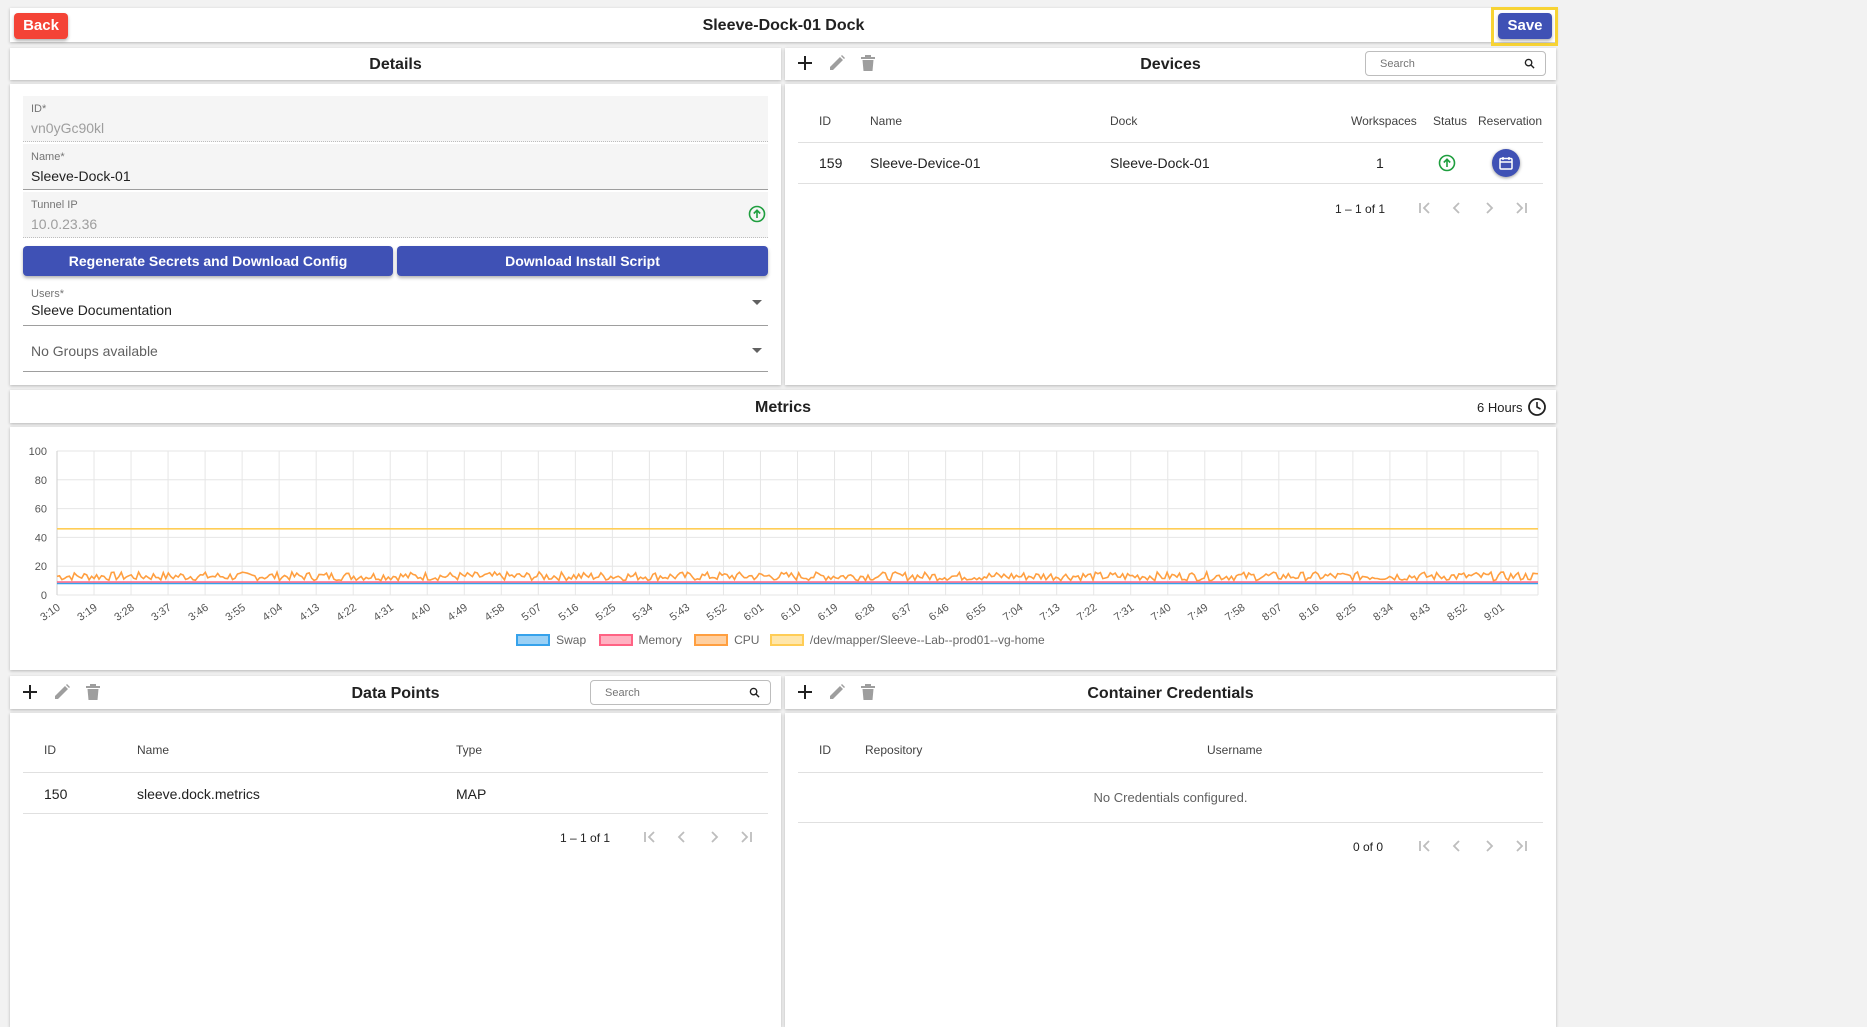  Describe the element at coordinates (1170, 64) in the screenshot. I see `devices-header: Devices Search` at that location.